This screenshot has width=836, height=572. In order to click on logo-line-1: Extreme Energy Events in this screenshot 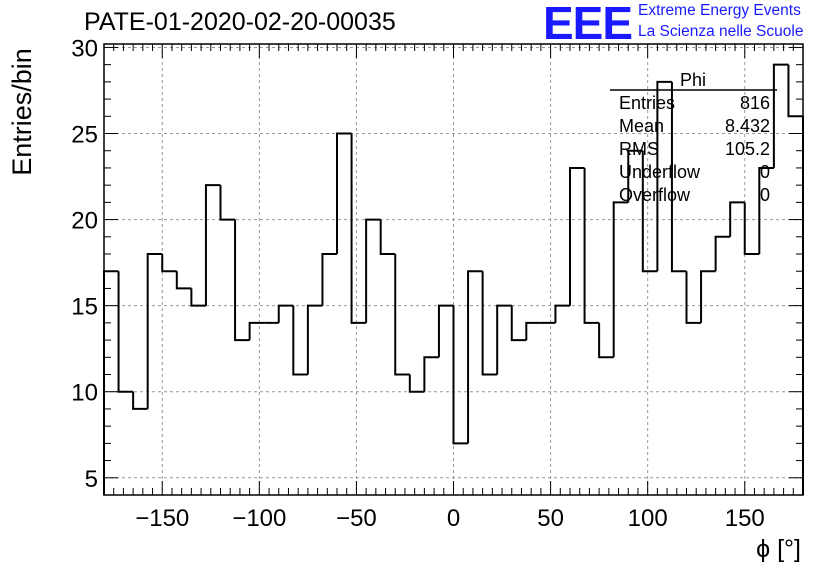, I will do `click(719, 10)`.